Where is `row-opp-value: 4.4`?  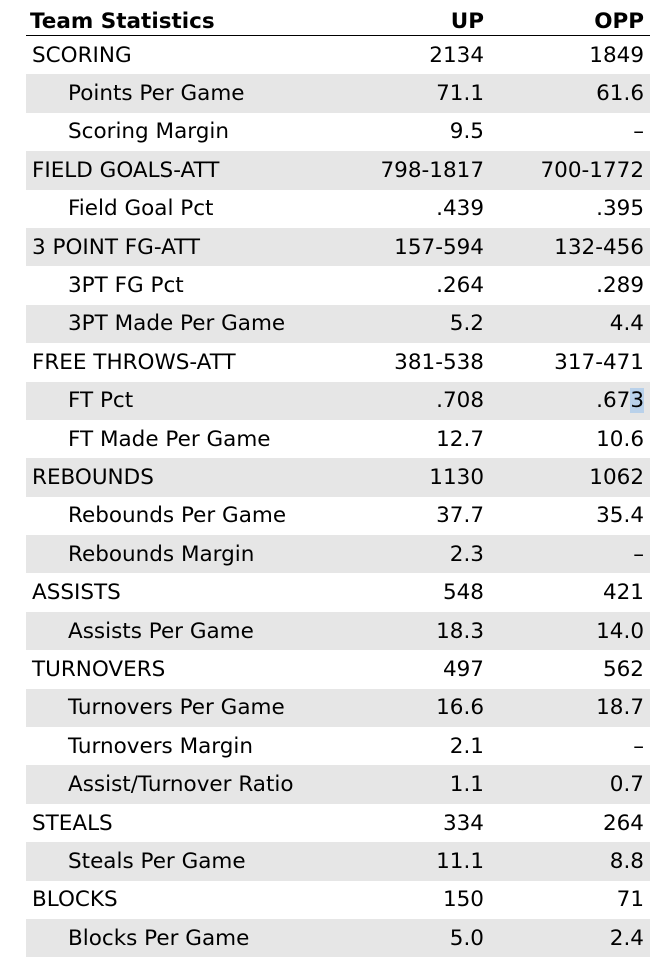 row-opp-value: 4.4 is located at coordinates (626, 324).